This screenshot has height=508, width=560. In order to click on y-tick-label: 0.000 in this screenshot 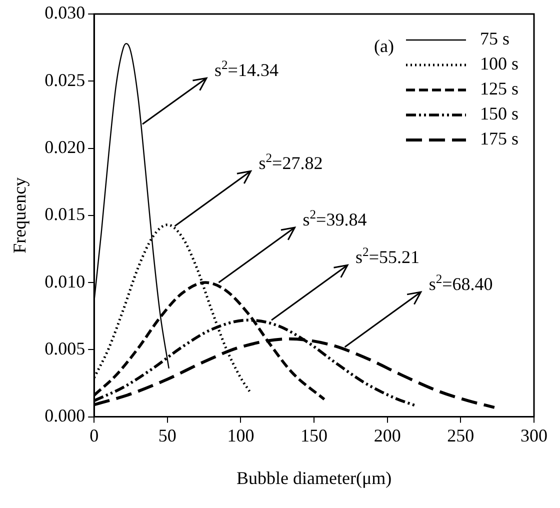, I will do `click(65, 416)`.